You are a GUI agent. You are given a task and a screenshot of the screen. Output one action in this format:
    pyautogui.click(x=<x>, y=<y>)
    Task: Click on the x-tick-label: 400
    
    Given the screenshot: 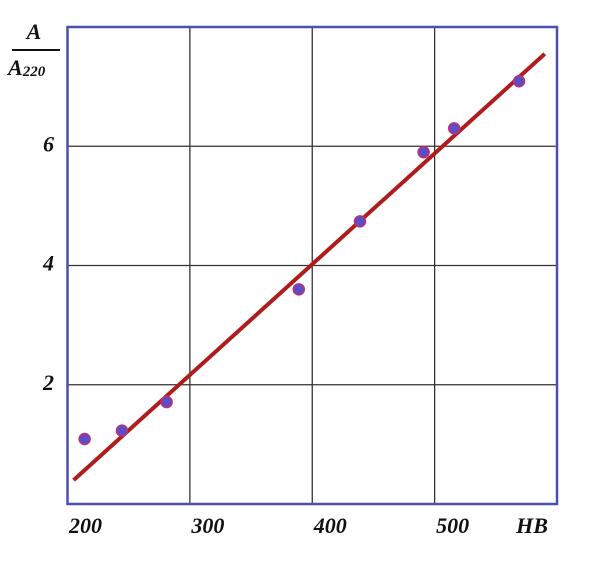 What is the action you would take?
    pyautogui.click(x=330, y=525)
    